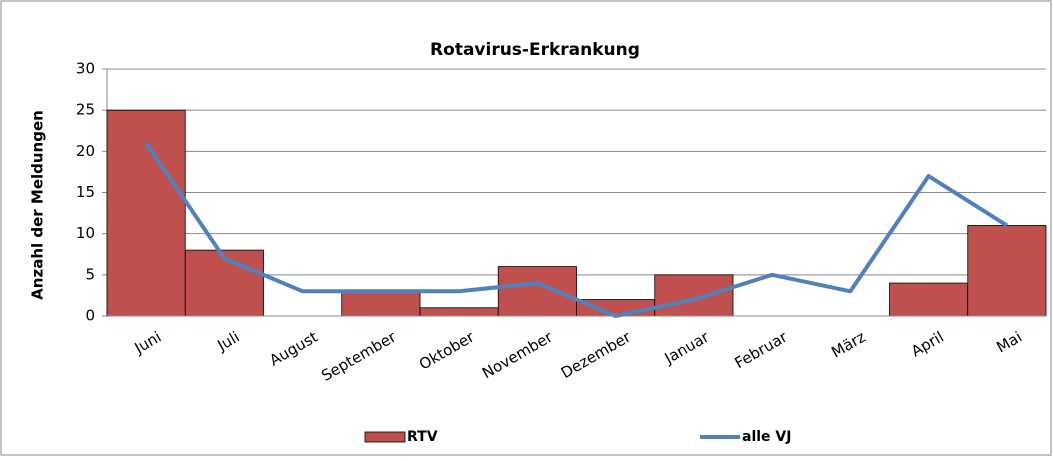 This screenshot has height=461, width=1053. What do you see at coordinates (90, 274) in the screenshot?
I see `y-tick-label: 5` at bounding box center [90, 274].